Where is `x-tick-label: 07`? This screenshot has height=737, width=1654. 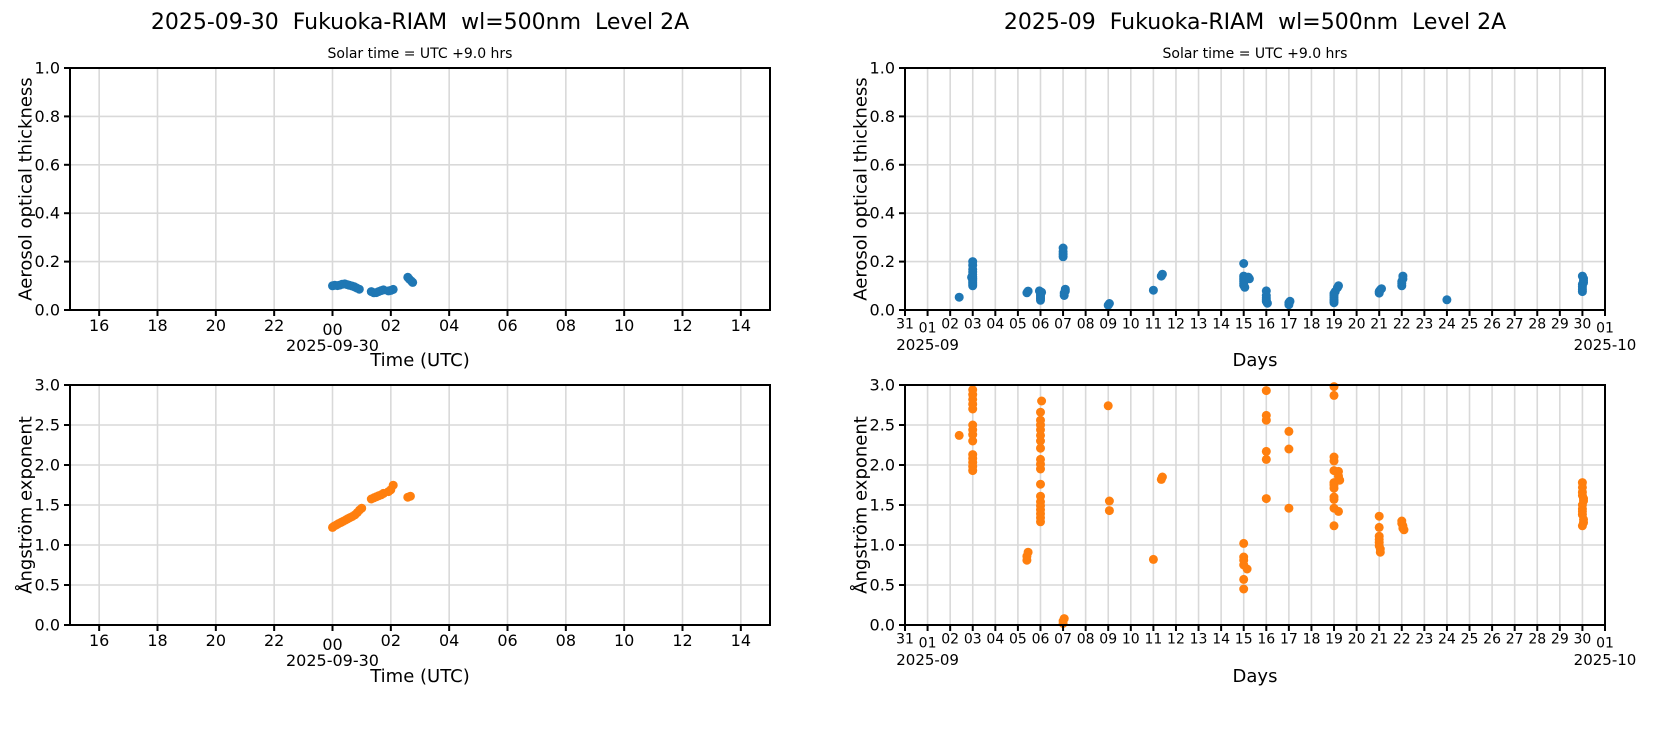
x-tick-label: 07 is located at coordinates (1063, 325).